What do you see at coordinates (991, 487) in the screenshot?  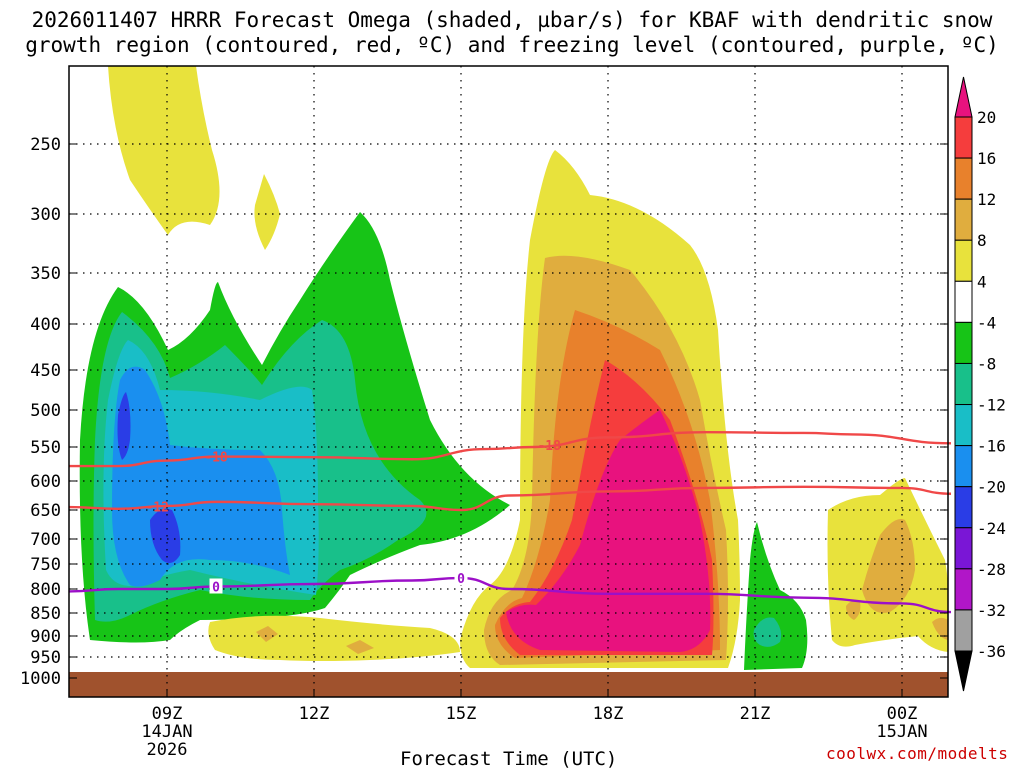 I see `colorbar-label-9: -20` at bounding box center [991, 487].